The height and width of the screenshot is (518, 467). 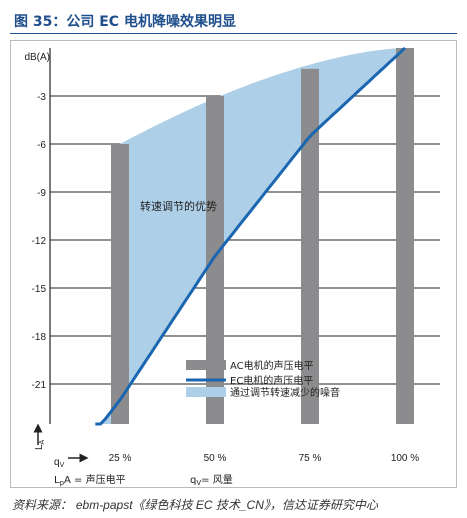 What do you see at coordinates (143, 480) in the screenshot?
I see `footer-labels: LpA = 声压电平 qV= 风量` at bounding box center [143, 480].